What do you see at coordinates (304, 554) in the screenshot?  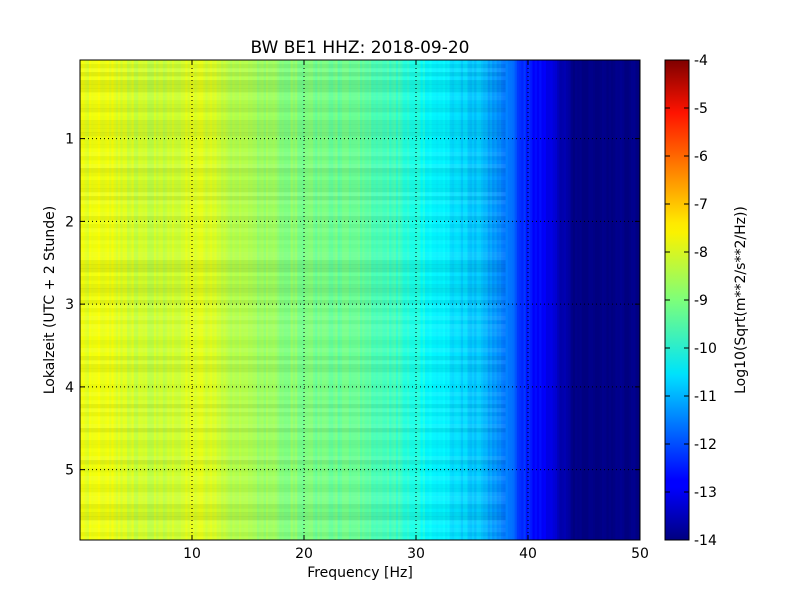 I see `x-tick-label: 20` at bounding box center [304, 554].